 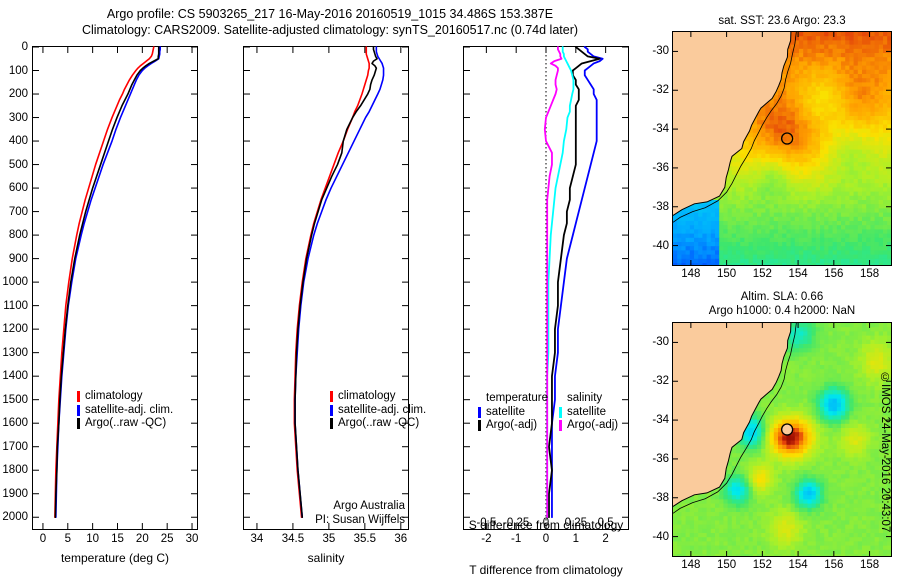 What do you see at coordinates (660, 245) in the screenshot?
I see `map-lat-tick-label: -40` at bounding box center [660, 245].